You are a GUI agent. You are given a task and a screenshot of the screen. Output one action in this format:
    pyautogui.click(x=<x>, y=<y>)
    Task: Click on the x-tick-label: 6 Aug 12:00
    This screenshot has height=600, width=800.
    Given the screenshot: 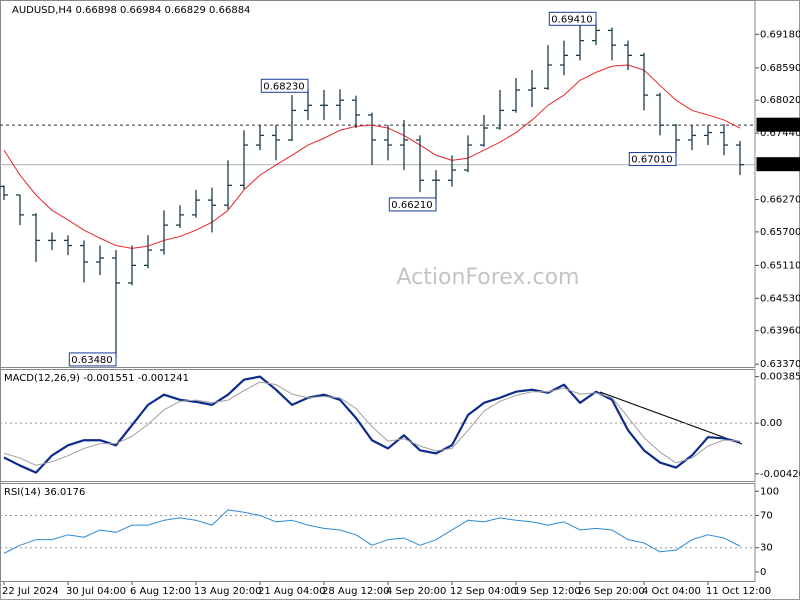 What is the action you would take?
    pyautogui.click(x=160, y=591)
    